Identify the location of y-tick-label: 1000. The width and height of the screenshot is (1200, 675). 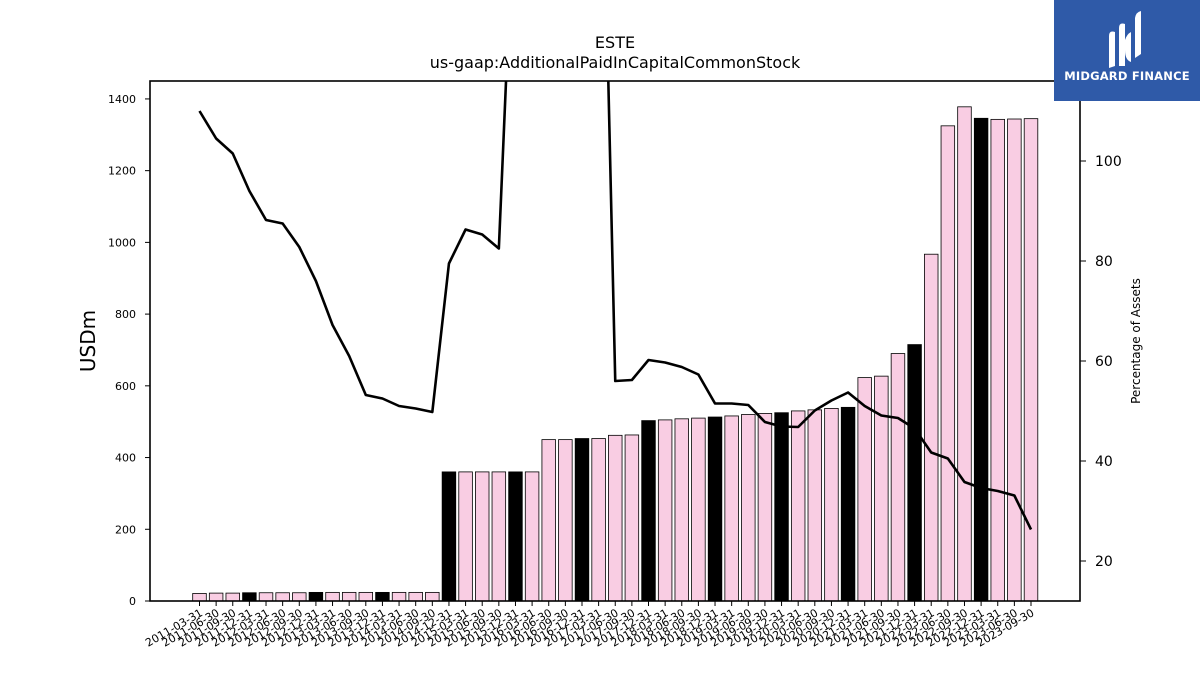
(122, 242).